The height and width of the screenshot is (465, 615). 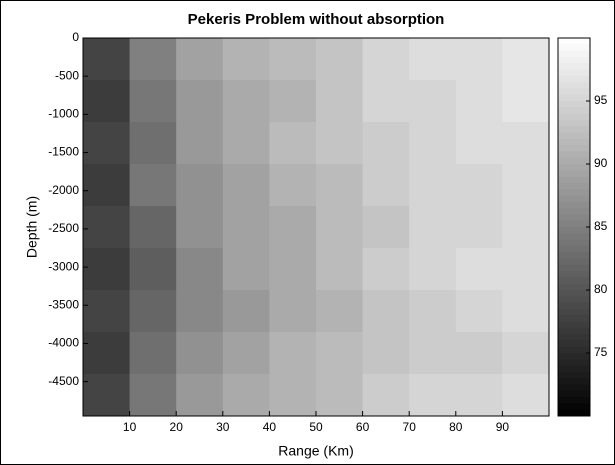 I want to click on chart-title: Pekeris Problem without absorption, so click(x=316, y=19).